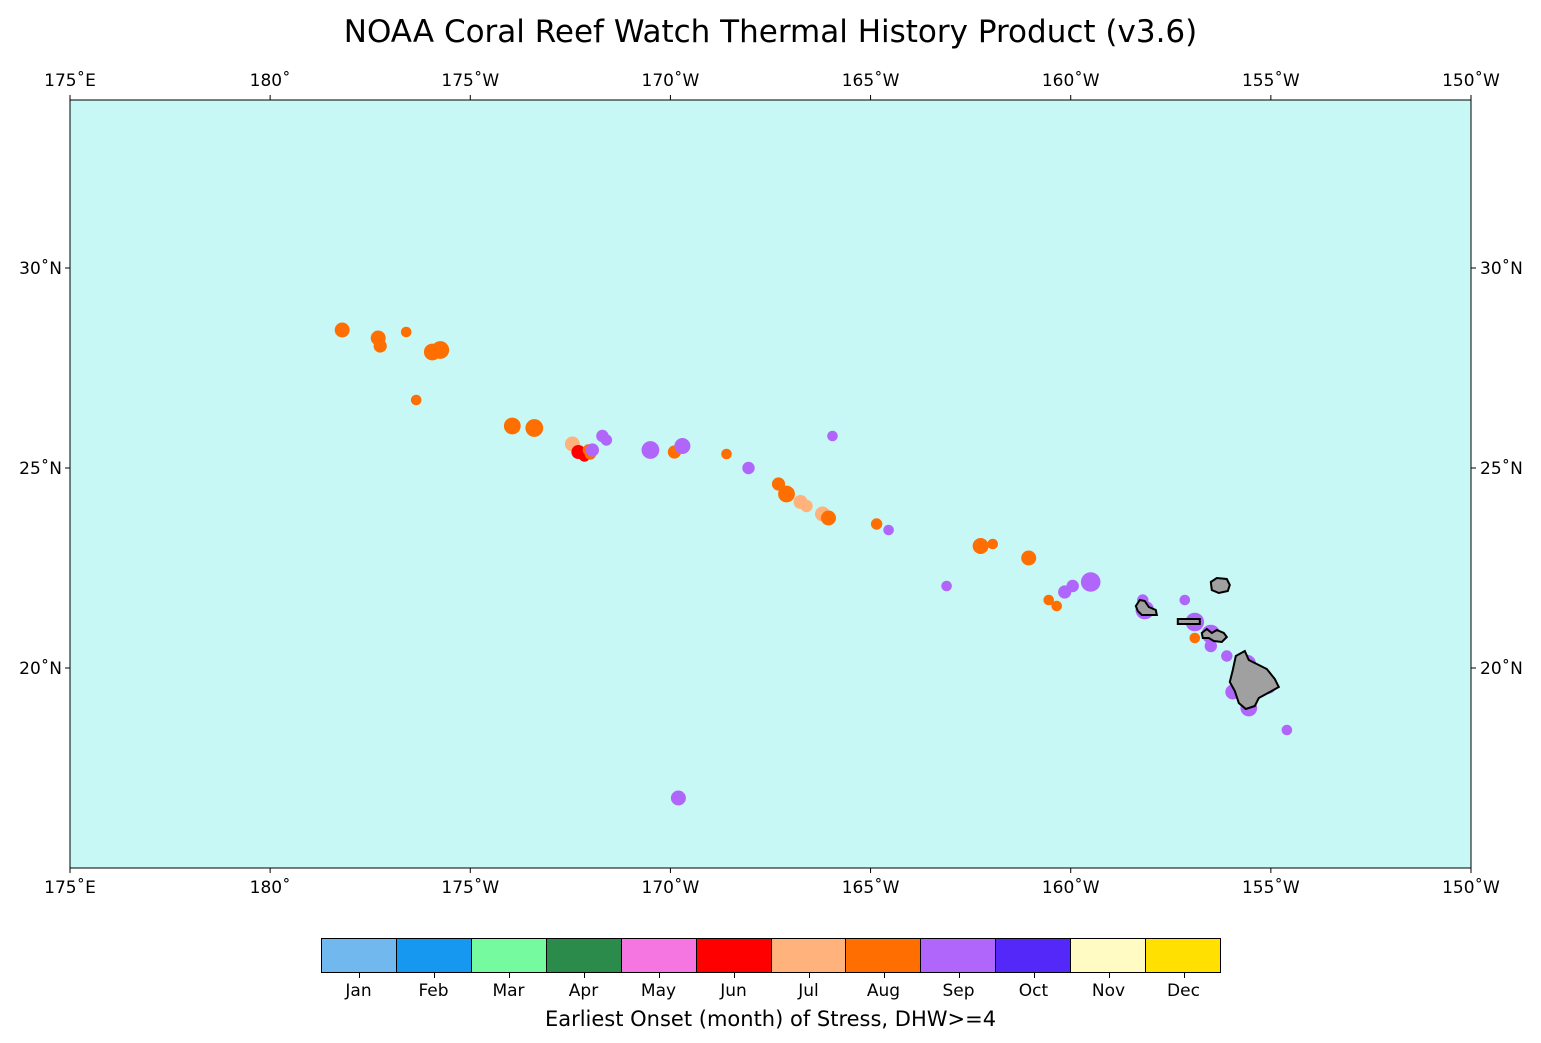 The width and height of the screenshot is (1541, 1043). Describe the element at coordinates (733, 991) in the screenshot. I see `colorbar-label-jun: Jun` at that location.